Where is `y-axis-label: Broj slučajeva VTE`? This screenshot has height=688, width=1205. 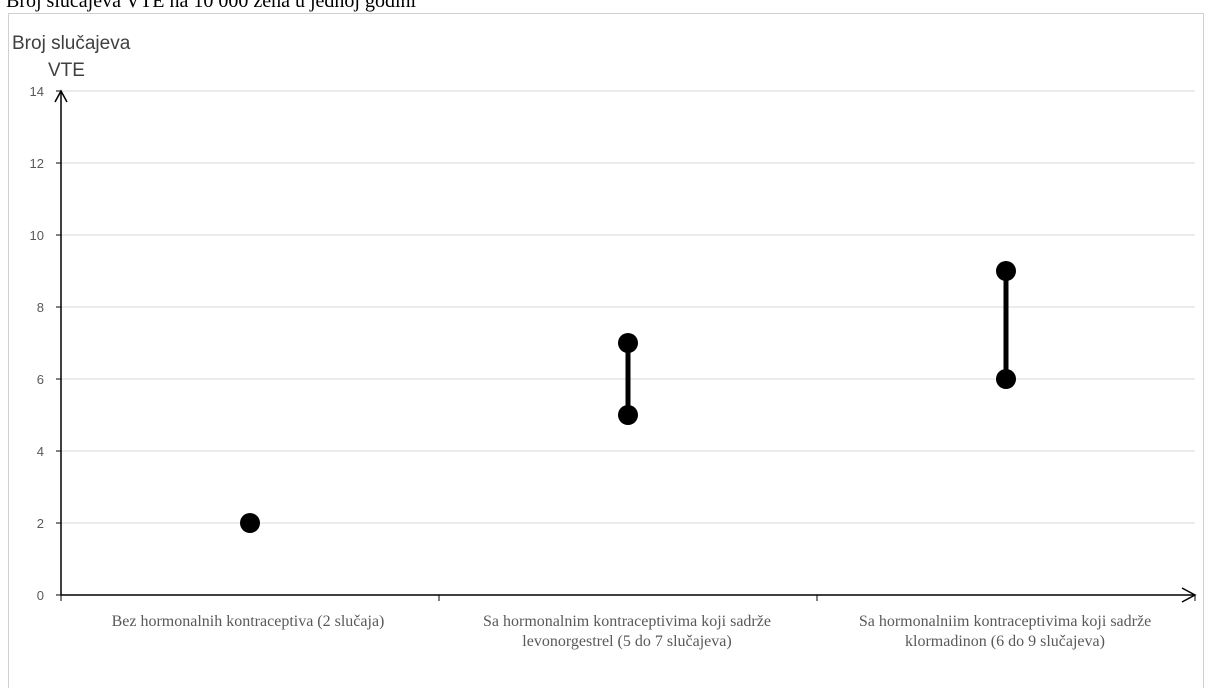
y-axis-label: Broj slučajeva VTE is located at coordinates (71, 57).